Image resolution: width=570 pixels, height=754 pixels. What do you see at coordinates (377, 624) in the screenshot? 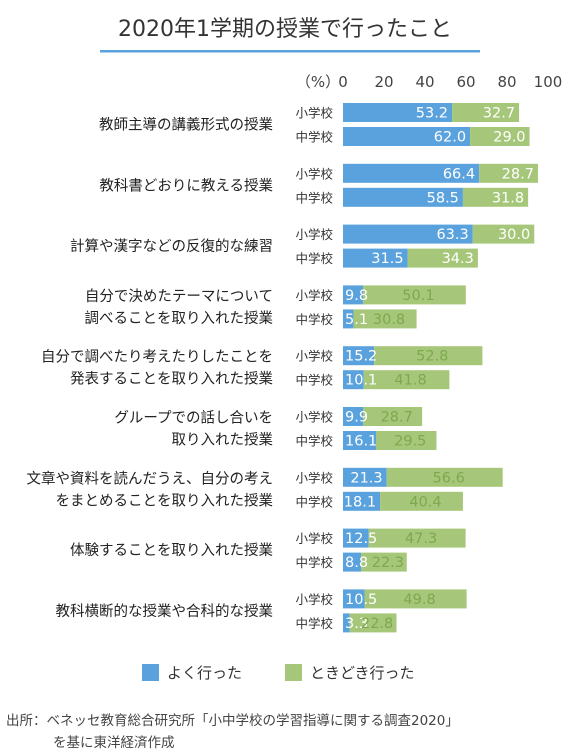
I see `value-label-sometimes: 22.8` at bounding box center [377, 624].